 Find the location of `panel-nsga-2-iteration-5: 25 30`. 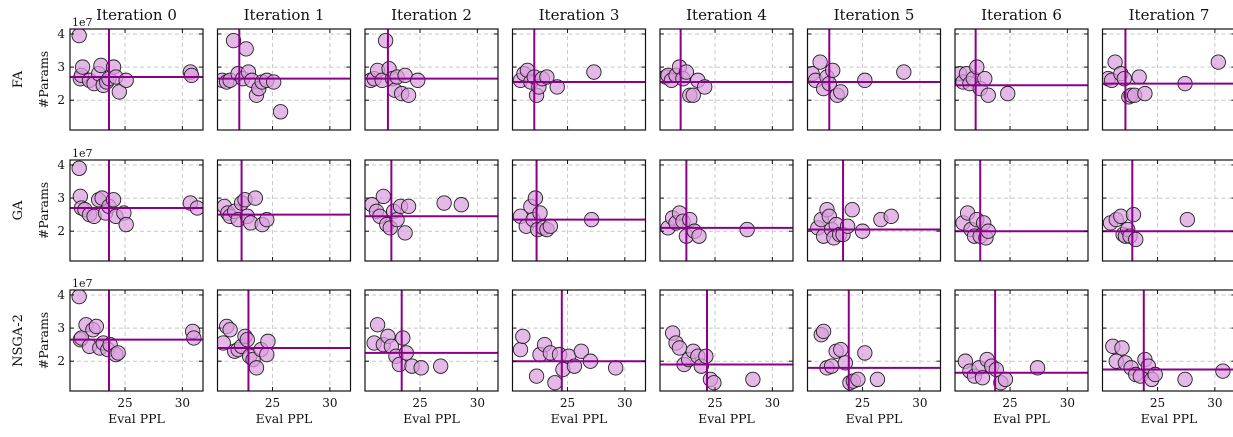

panel-nsga-2-iteration-5: 25 30 is located at coordinates (874, 349).